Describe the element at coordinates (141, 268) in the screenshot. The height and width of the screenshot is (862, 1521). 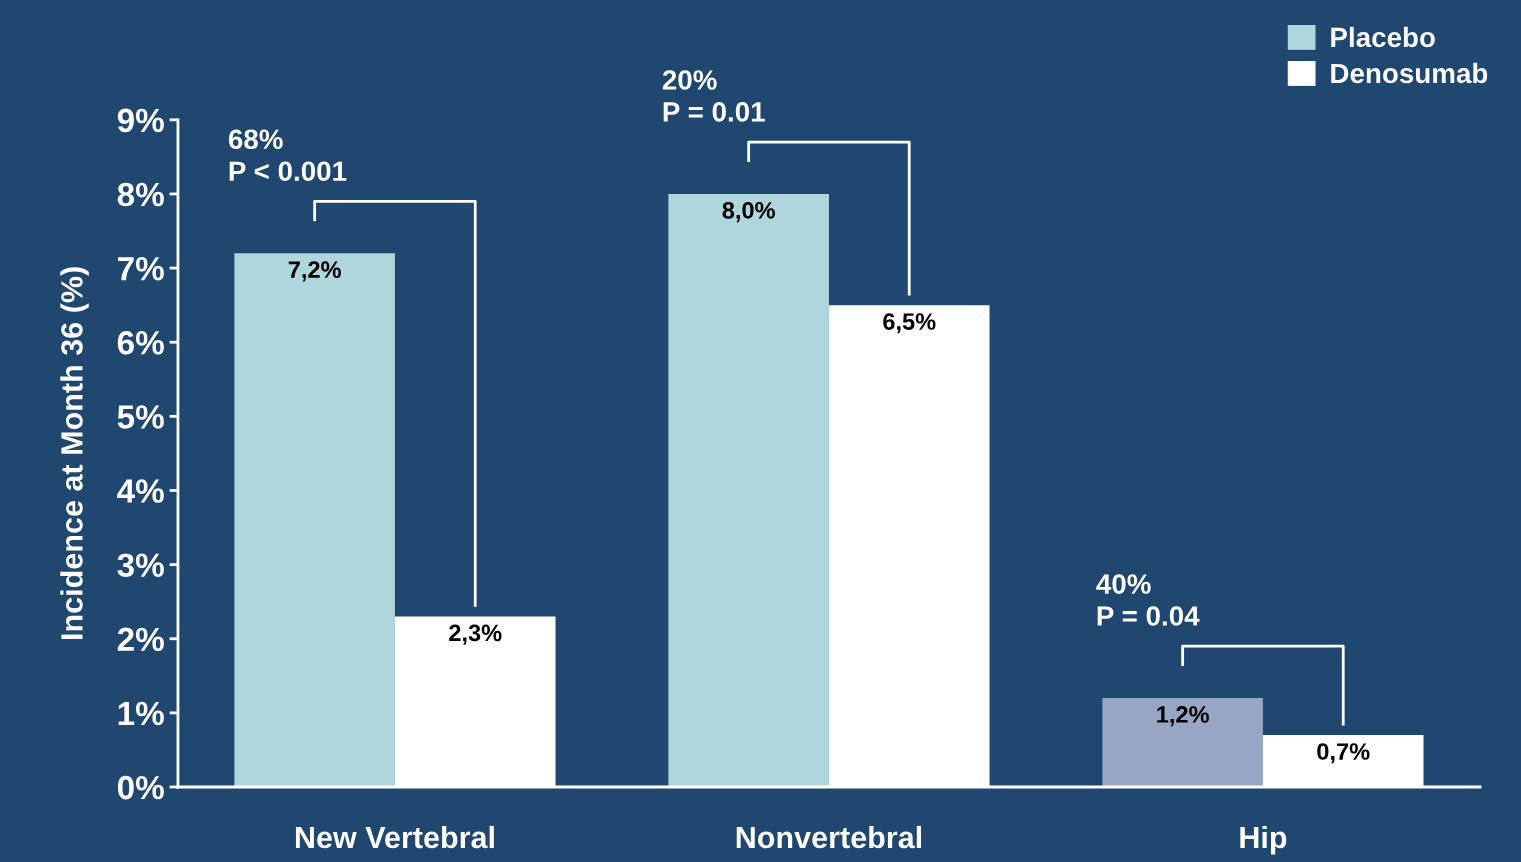
I see `y-tick-label: 7%` at that location.